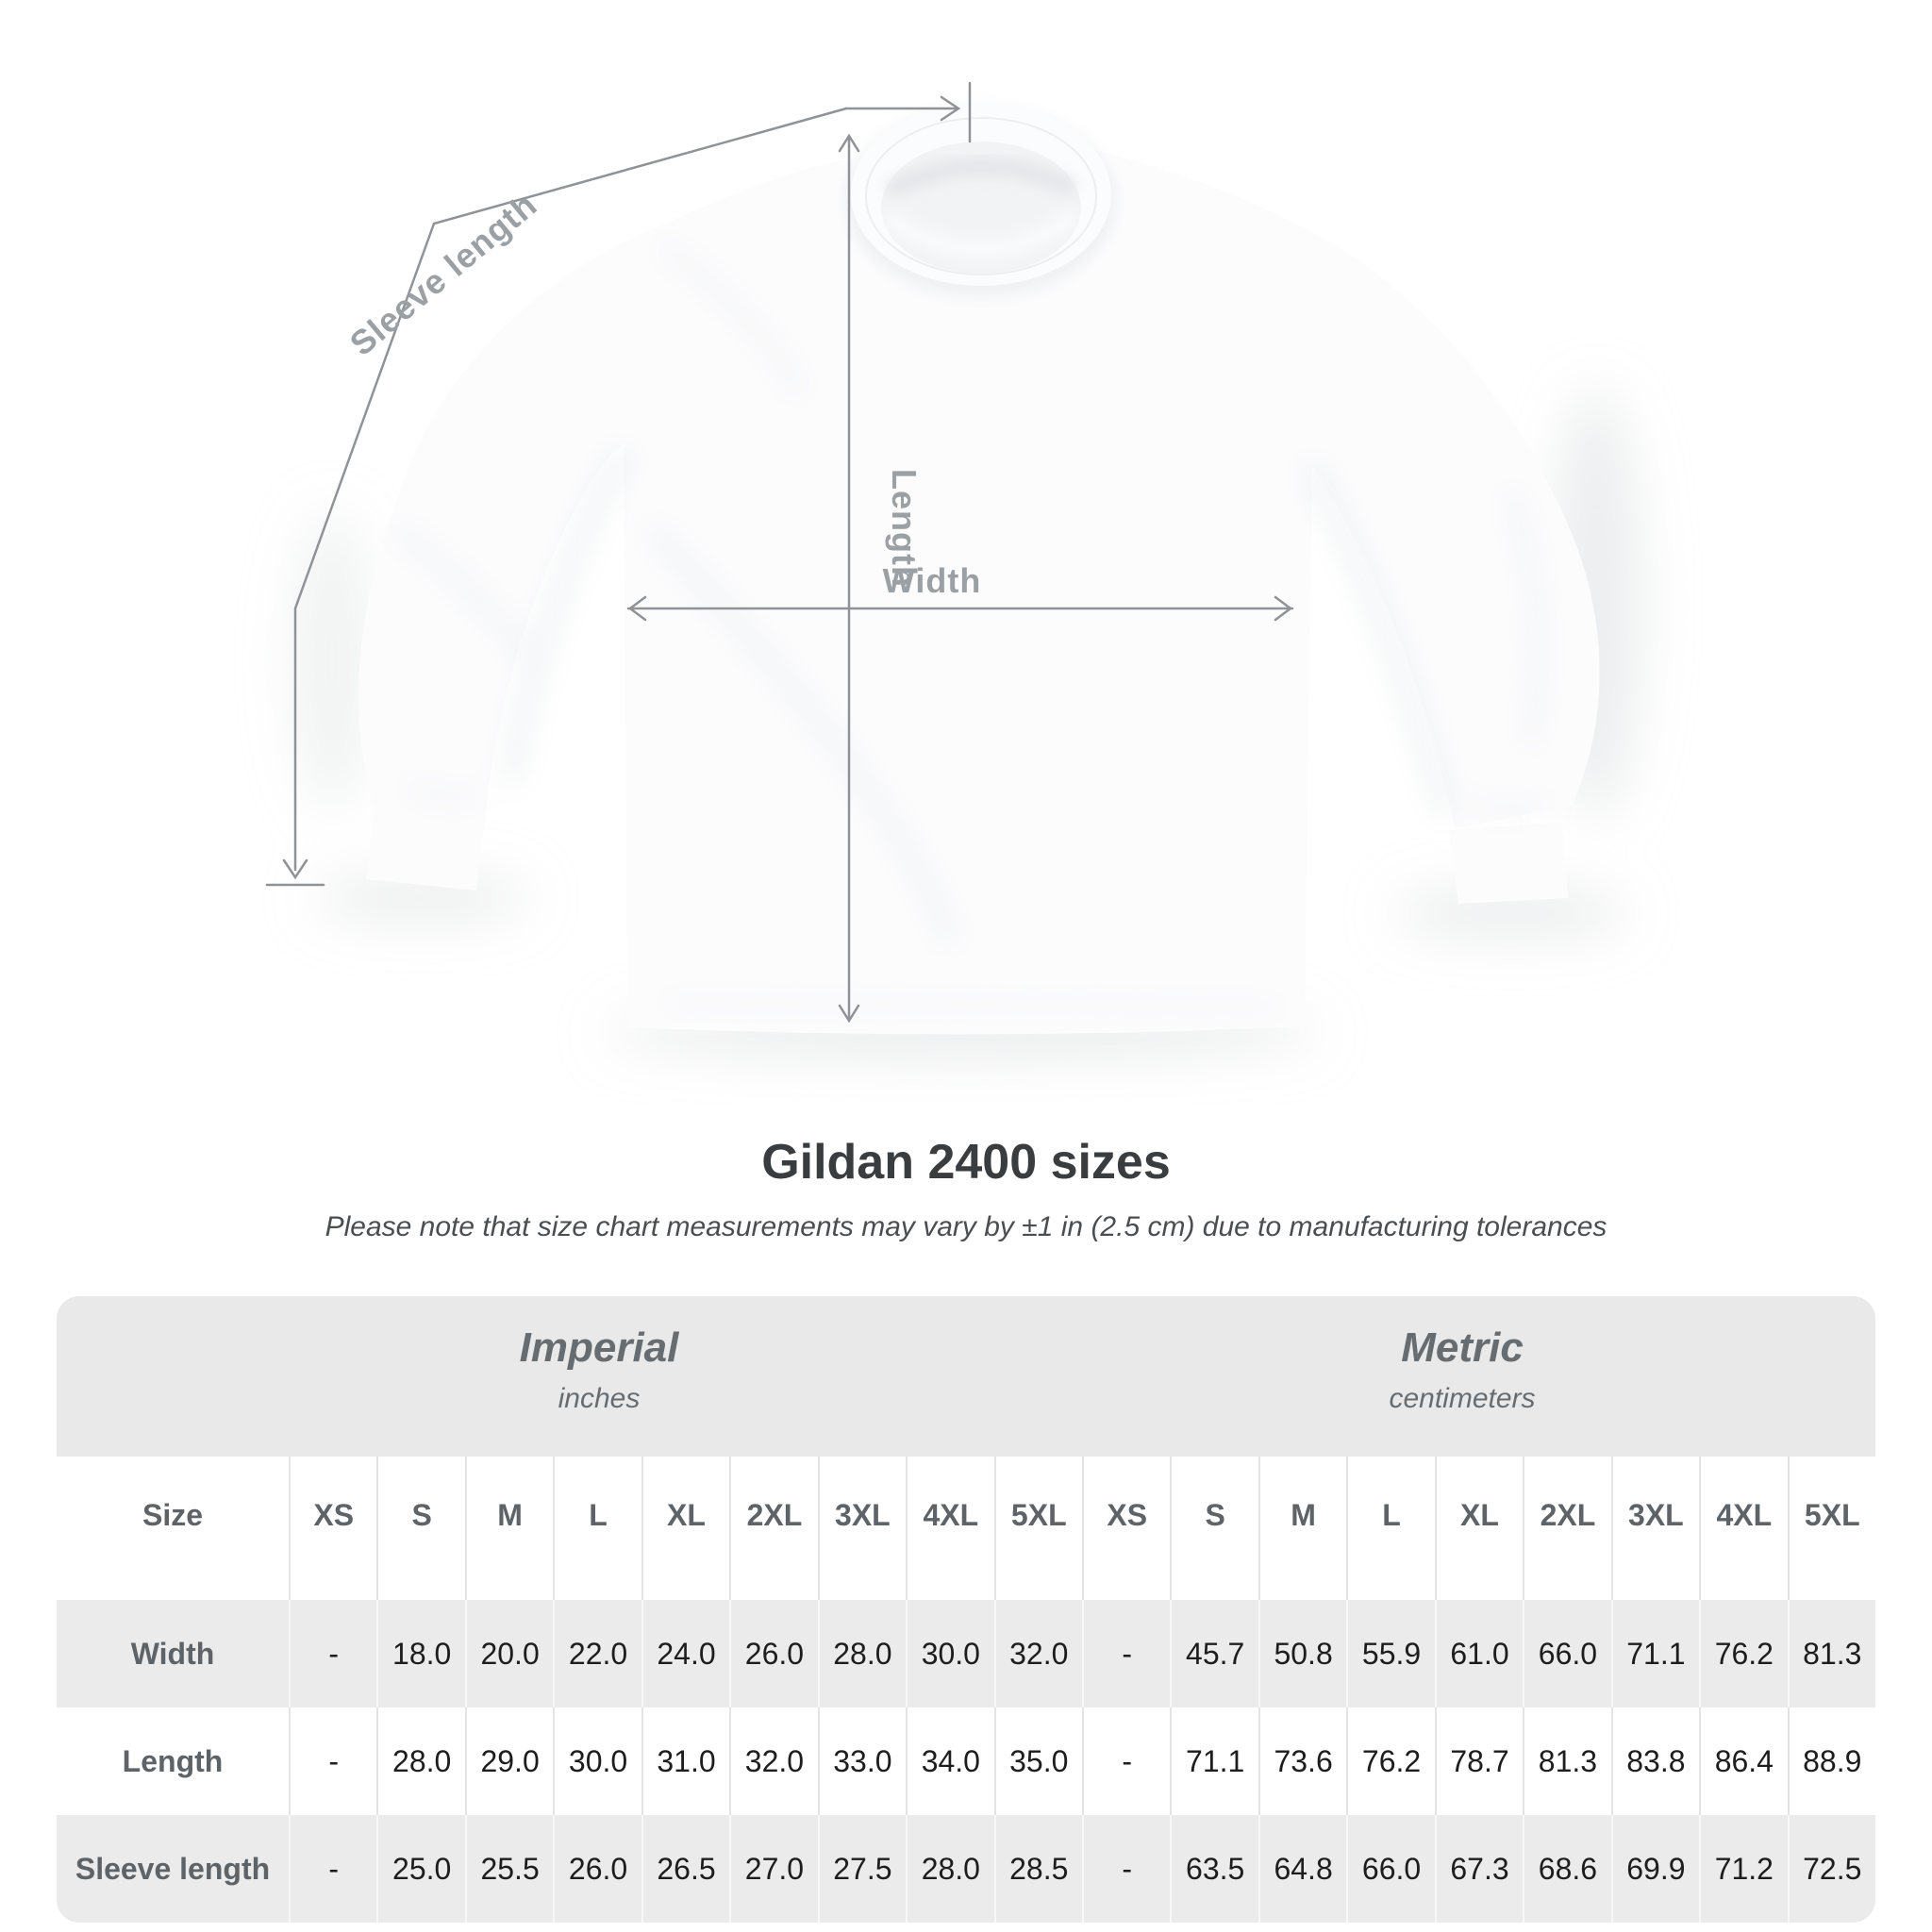 Image resolution: width=1932 pixels, height=1932 pixels. I want to click on table-cell: 24.0, so click(686, 1653).